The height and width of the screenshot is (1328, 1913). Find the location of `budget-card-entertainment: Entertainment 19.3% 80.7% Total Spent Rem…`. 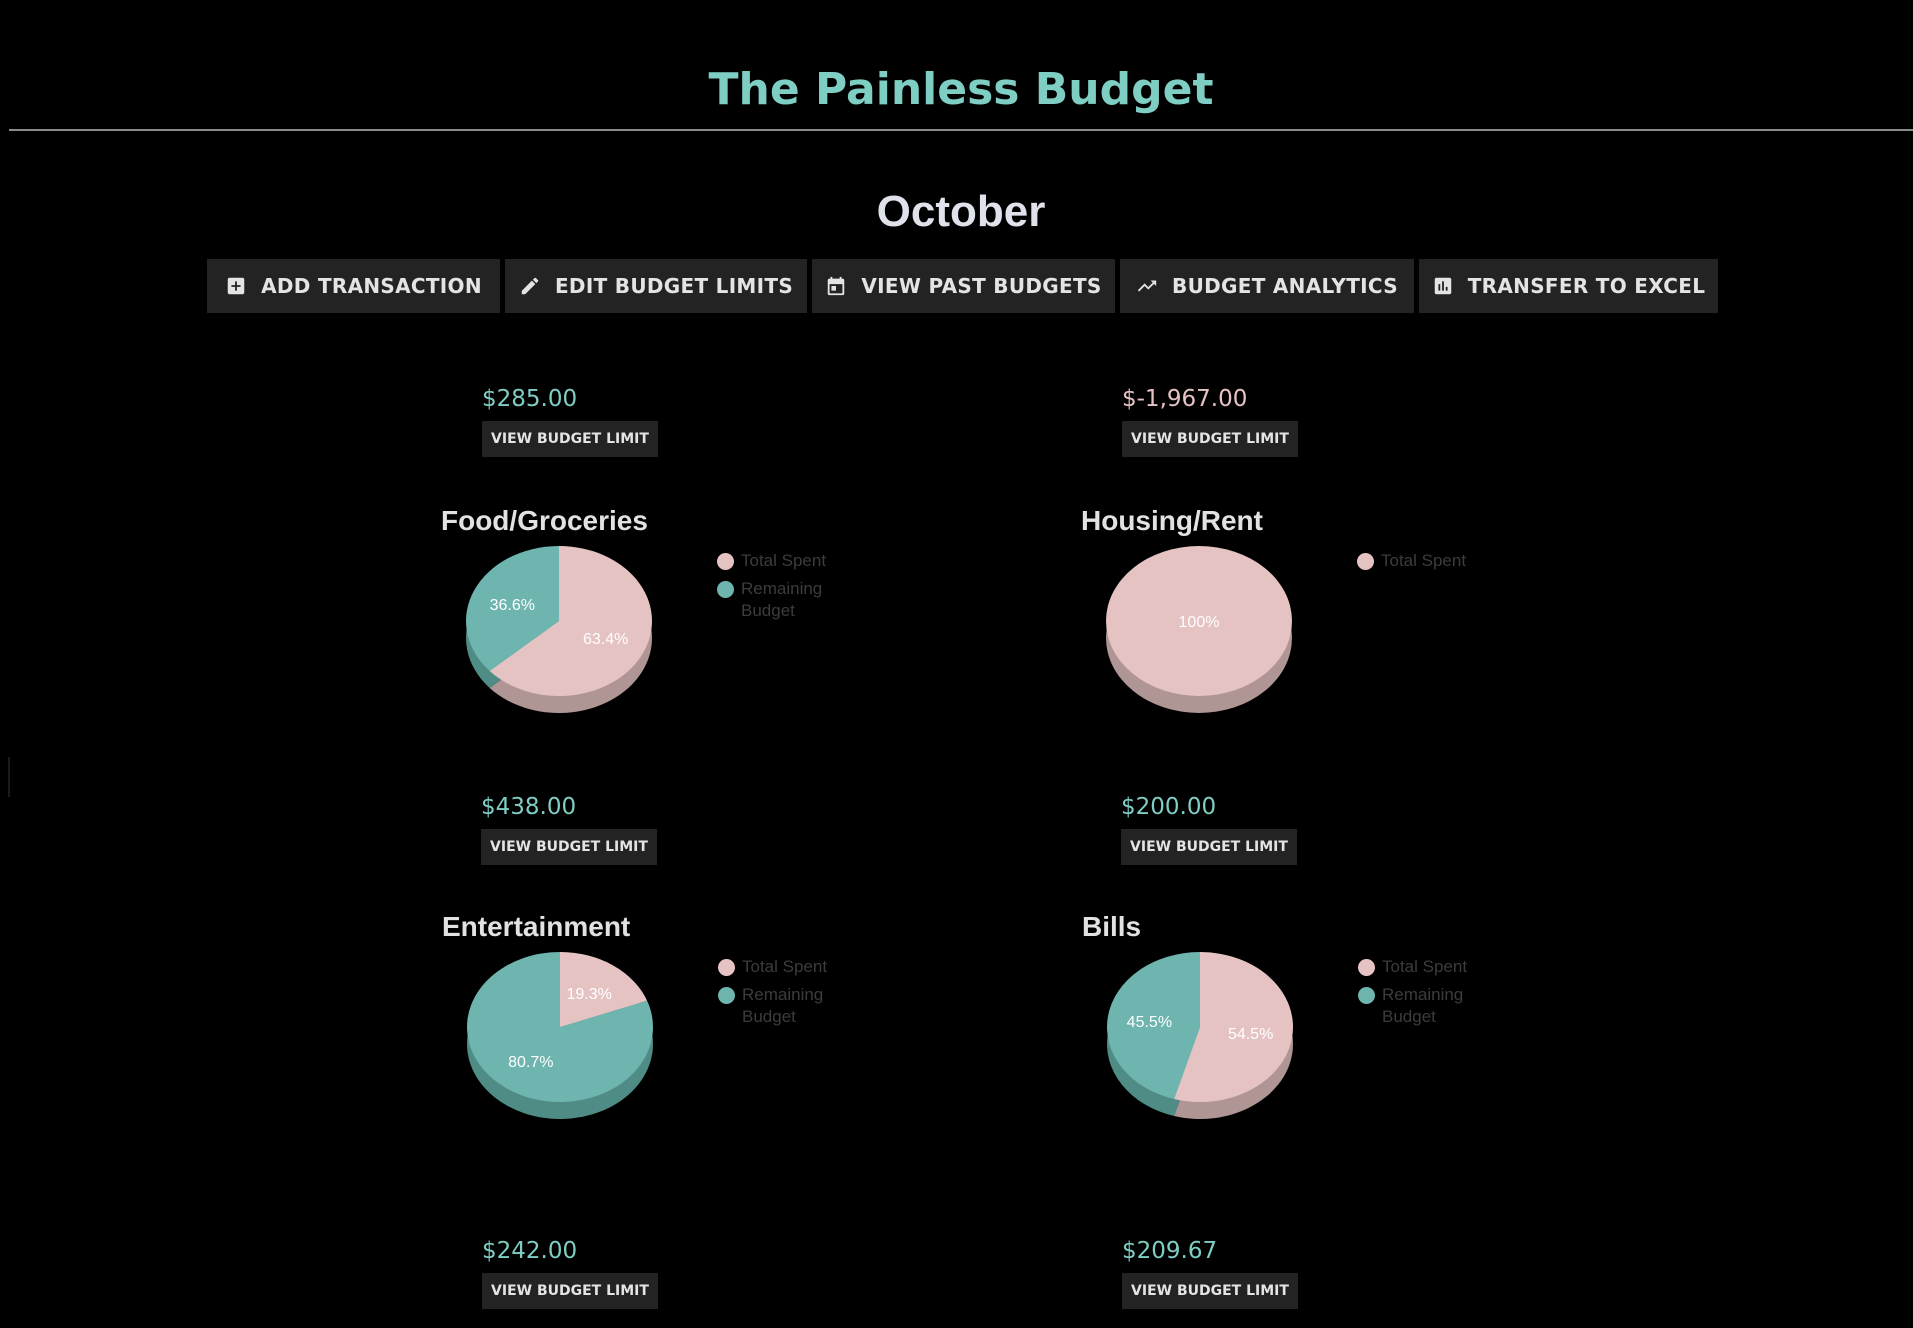

budget-card-entertainment: Entertainment 19.3% 80.7% Total Spent Rem… is located at coordinates (722, 1059).